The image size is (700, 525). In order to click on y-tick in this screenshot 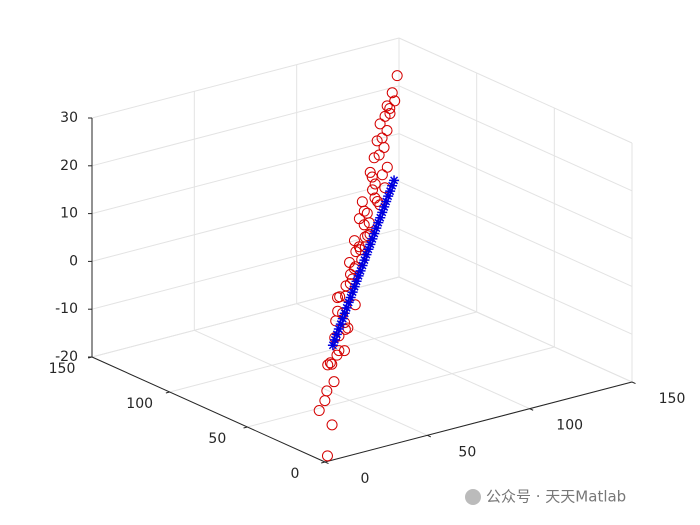, I will do `click(167, 392)`.